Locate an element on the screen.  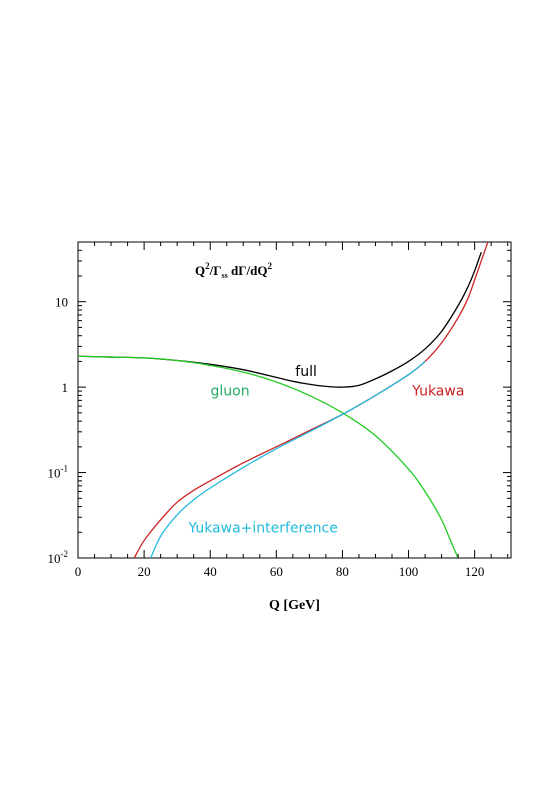
y-tick-label: 10⁻² is located at coordinates (58, 557).